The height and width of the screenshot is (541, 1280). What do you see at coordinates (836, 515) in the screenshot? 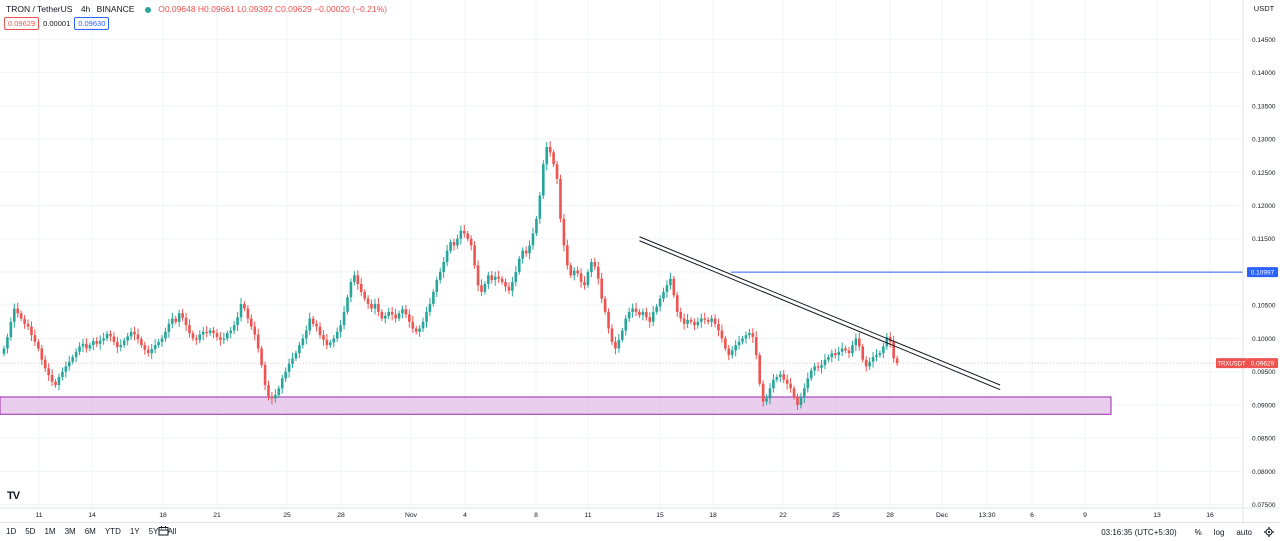
I see `date-tick-label: 25` at bounding box center [836, 515].